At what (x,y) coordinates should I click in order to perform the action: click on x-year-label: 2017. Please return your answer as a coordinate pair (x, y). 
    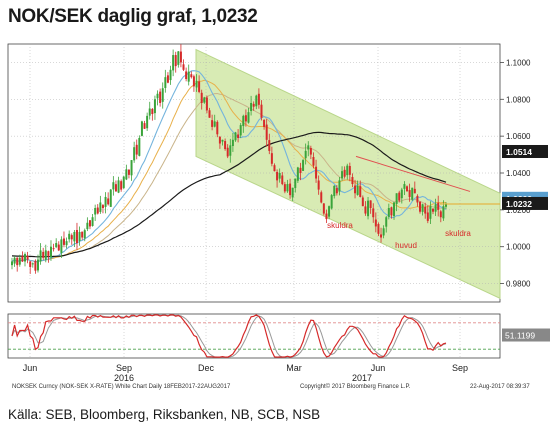
    Looking at the image, I should click on (362, 378).